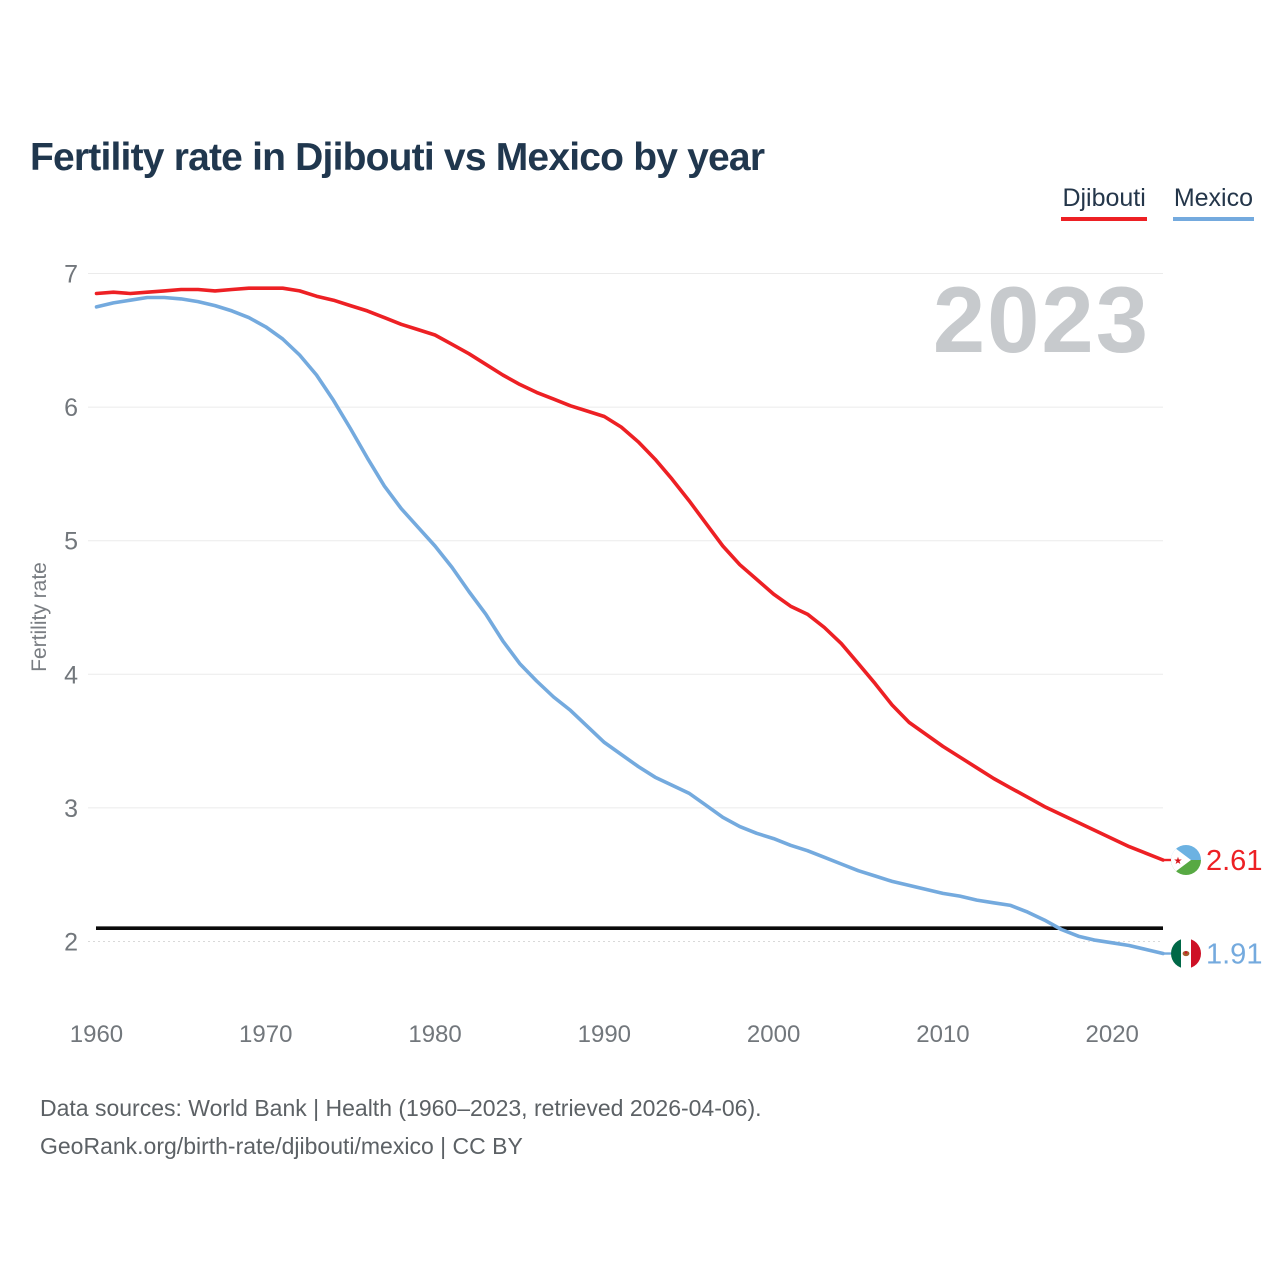 This screenshot has height=1280, width=1280. I want to click on mexico-flag-icon, so click(1186, 953).